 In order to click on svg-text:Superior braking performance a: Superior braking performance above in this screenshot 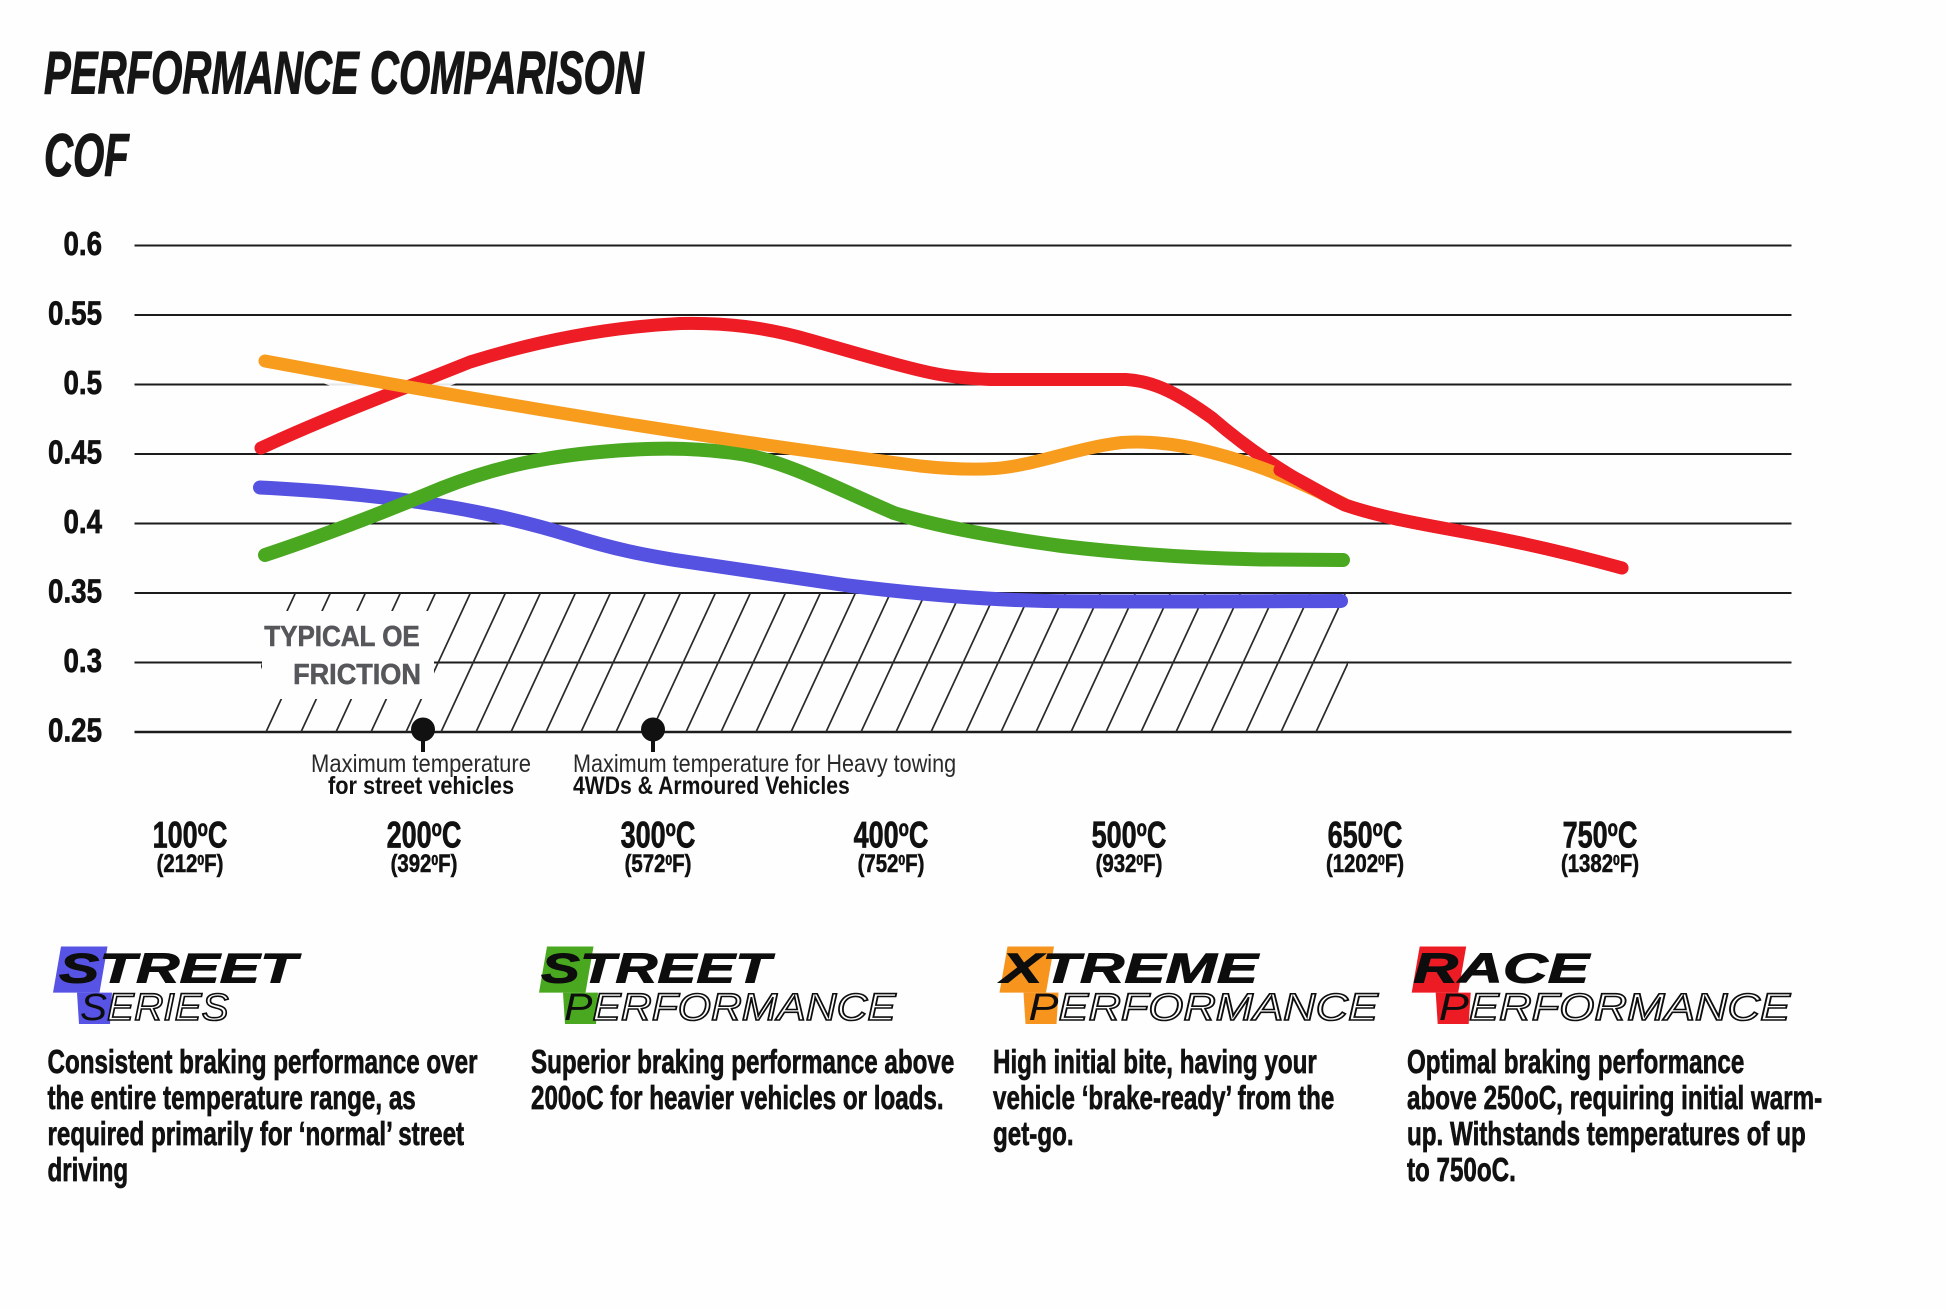, I will do `click(742, 1062)`.